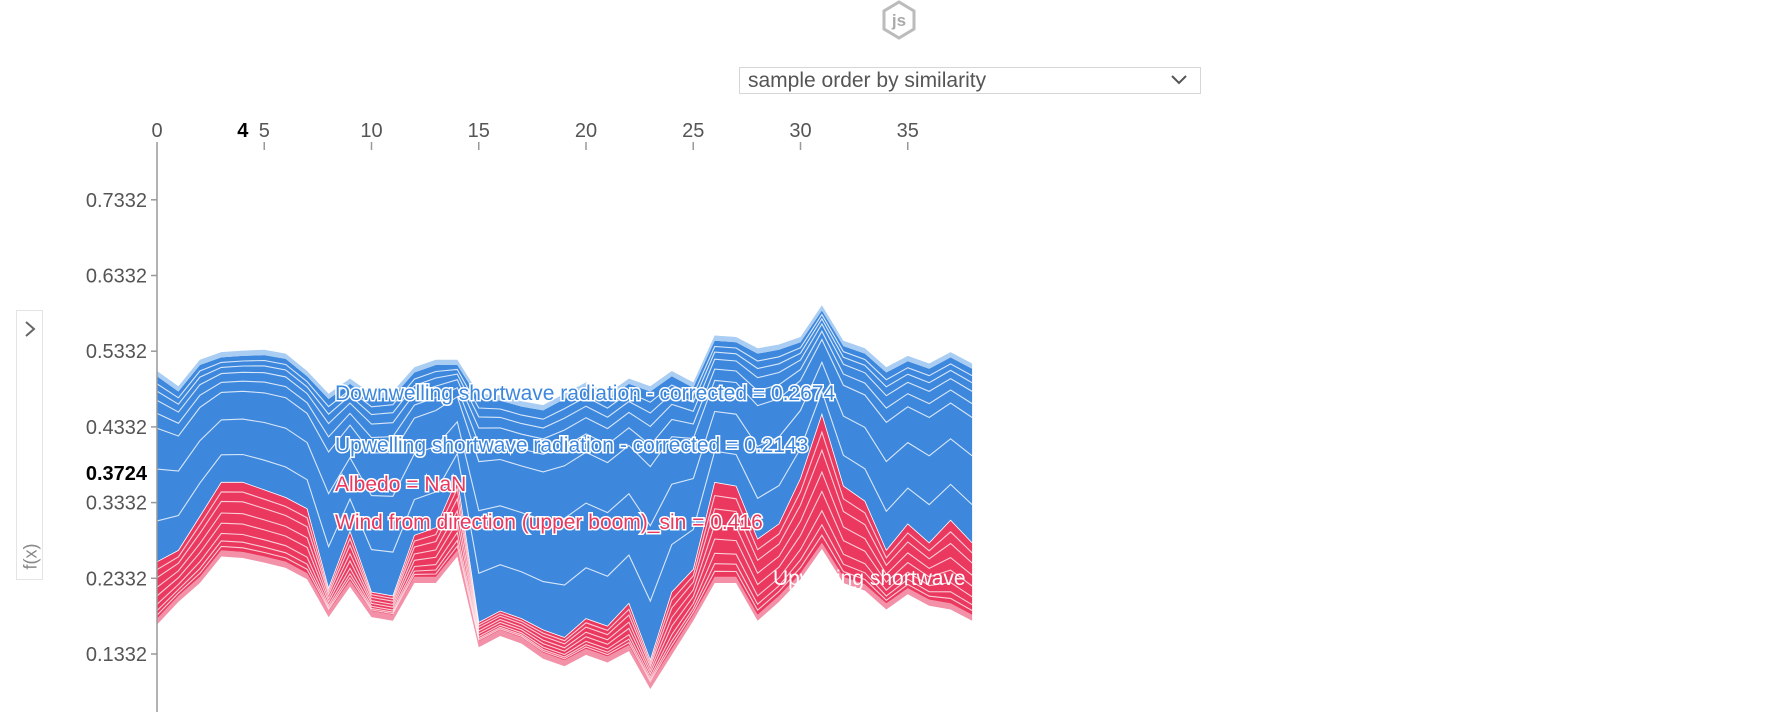 Image resolution: width=1784 pixels, height=716 pixels. What do you see at coordinates (156, 131) in the screenshot?
I see `x-tick-label-0: 0` at bounding box center [156, 131].